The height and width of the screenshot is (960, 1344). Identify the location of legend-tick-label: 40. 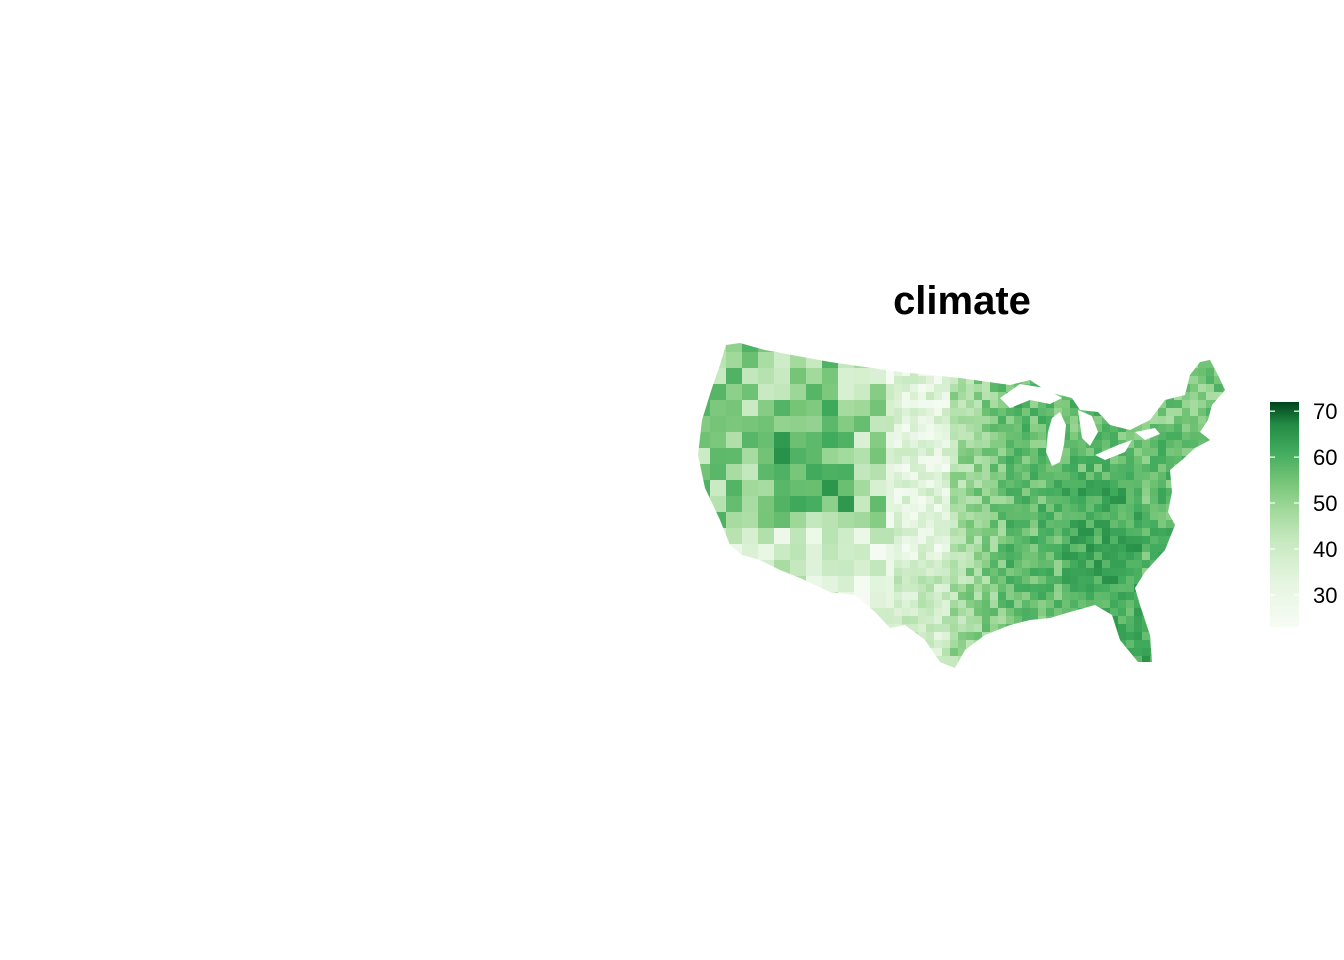
(1325, 549).